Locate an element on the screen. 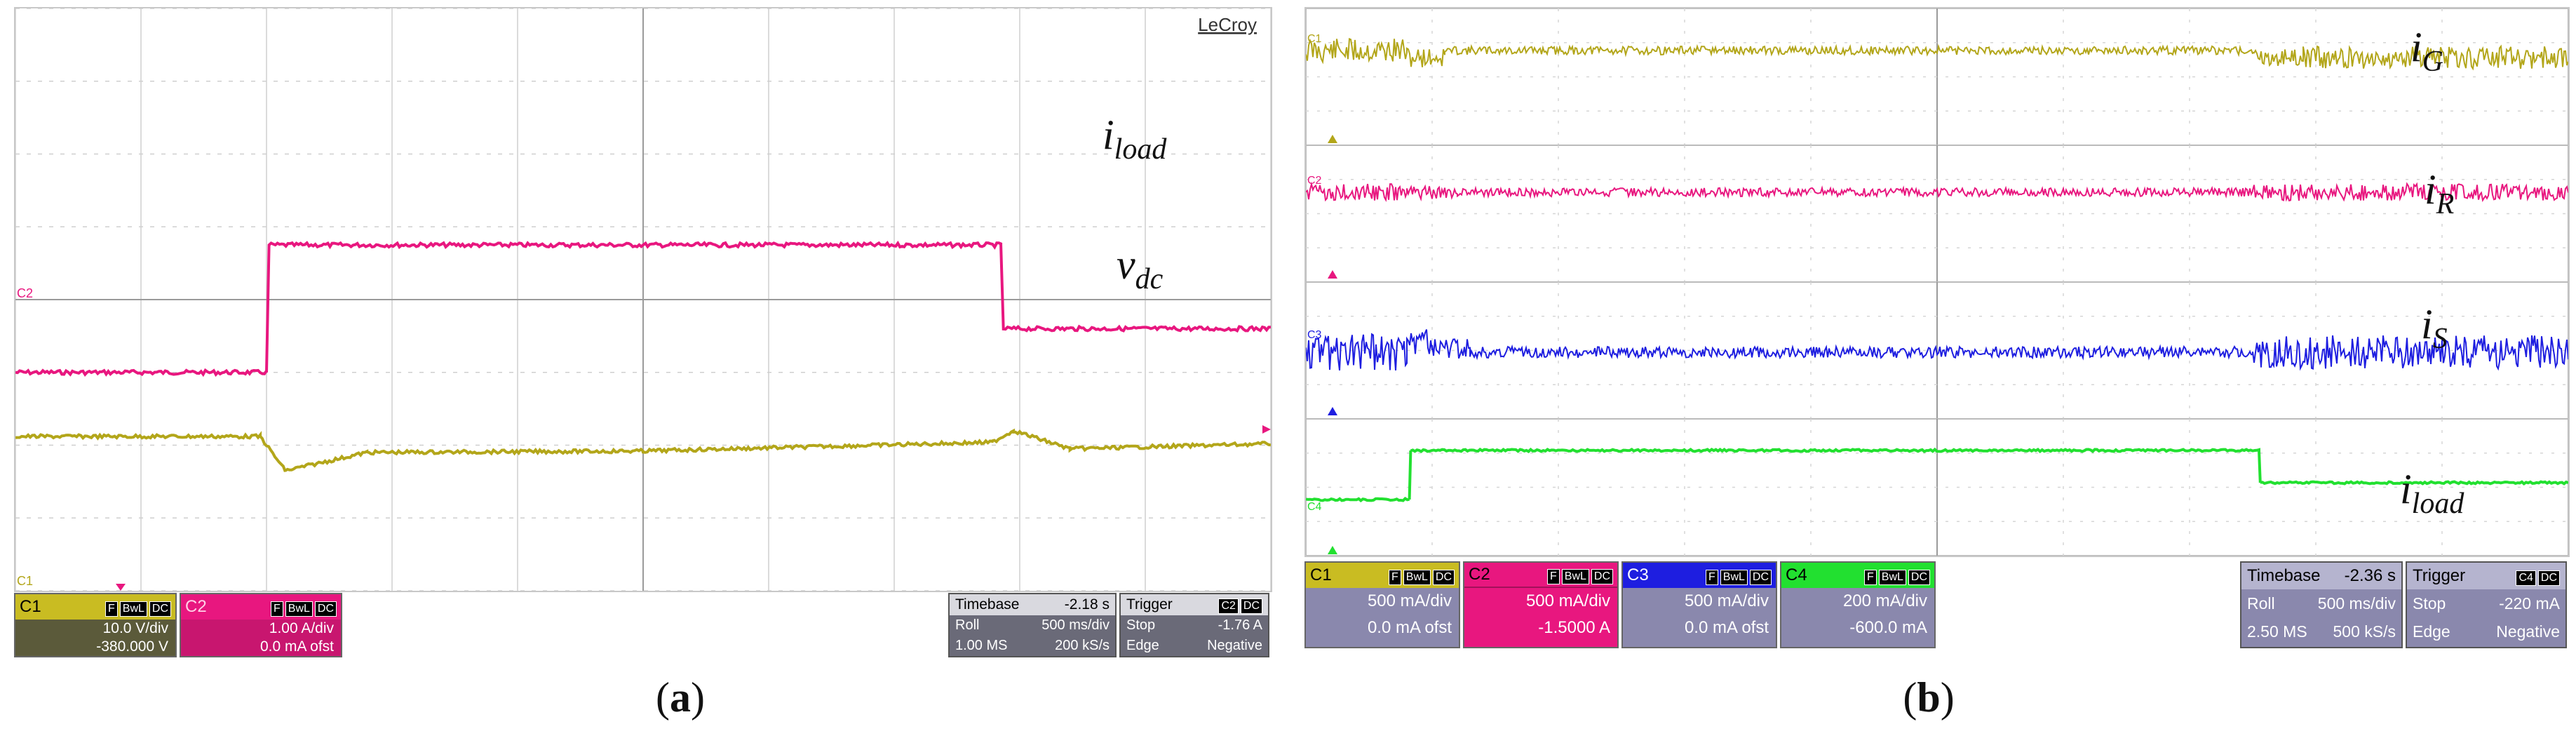  trace-label-i-G: iG is located at coordinates (2426, 51).